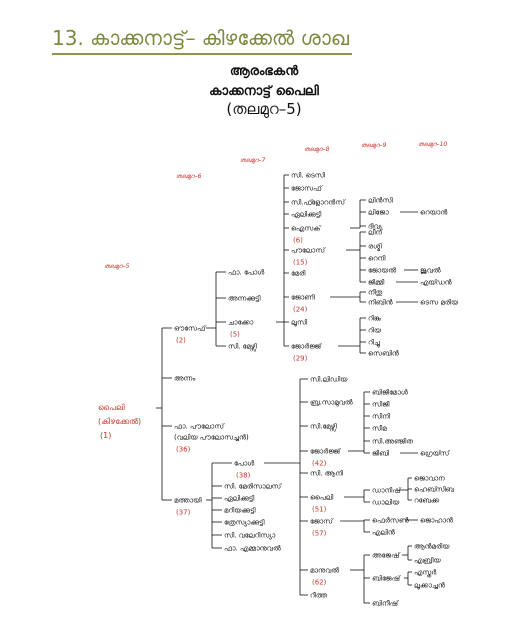  Describe the element at coordinates (375, 233) in the screenshot. I see `g9-person-name: ലീന` at that location.